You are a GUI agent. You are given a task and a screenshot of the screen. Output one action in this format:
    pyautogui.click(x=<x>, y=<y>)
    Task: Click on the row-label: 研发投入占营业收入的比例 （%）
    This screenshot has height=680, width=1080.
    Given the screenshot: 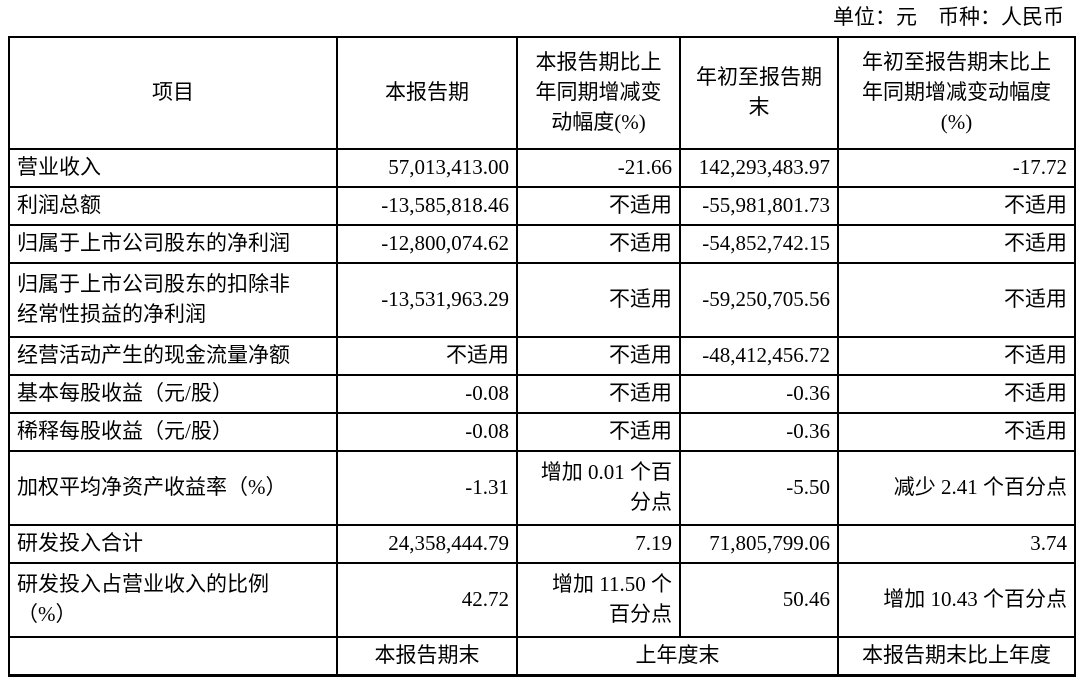 What is the action you would take?
    pyautogui.click(x=173, y=600)
    